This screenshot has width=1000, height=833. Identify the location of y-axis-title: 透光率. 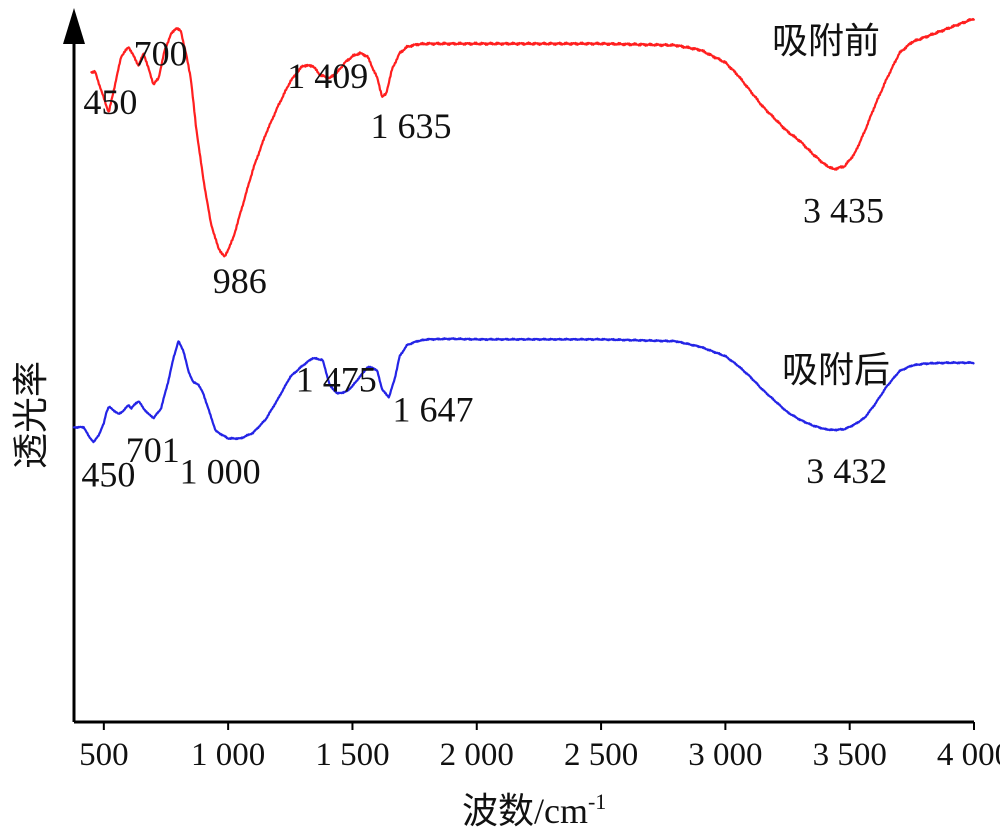
(31, 415).